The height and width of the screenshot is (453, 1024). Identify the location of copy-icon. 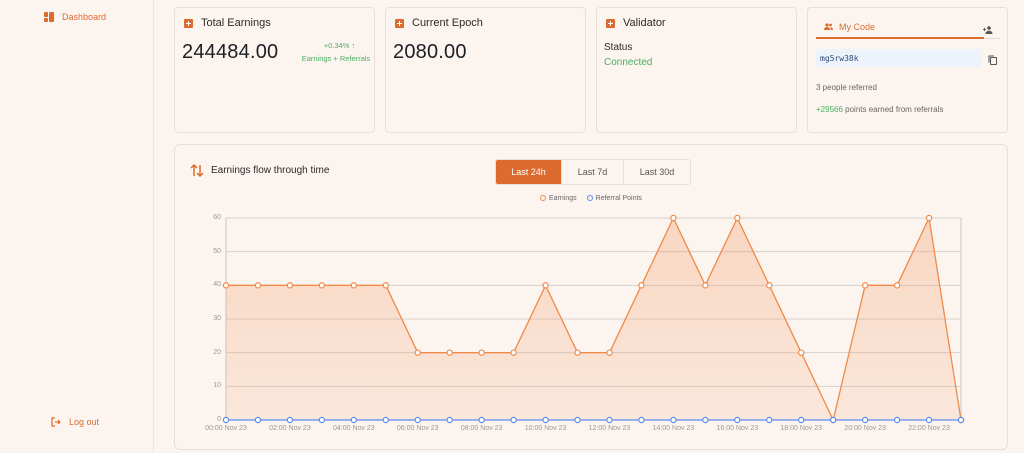
(992, 60).